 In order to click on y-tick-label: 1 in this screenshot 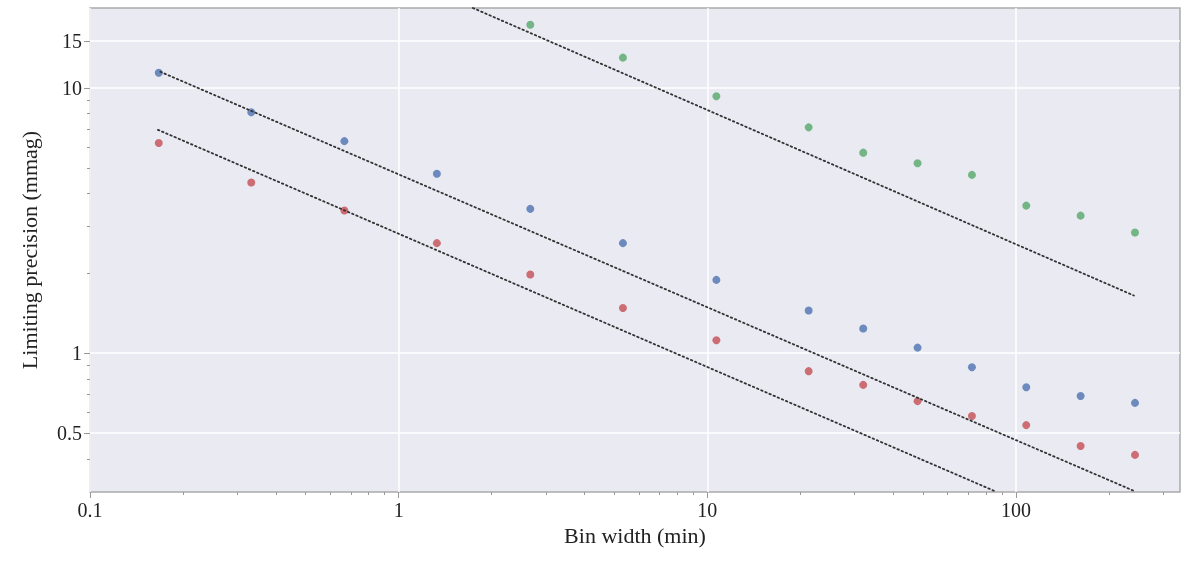, I will do `click(77, 353)`.